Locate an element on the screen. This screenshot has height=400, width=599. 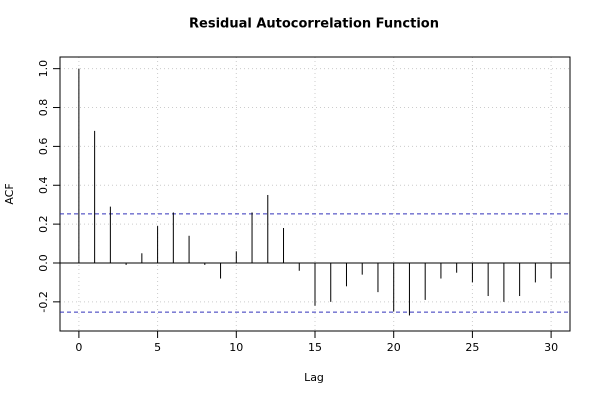
y-tick-label: 0.8 is located at coordinates (43, 108).